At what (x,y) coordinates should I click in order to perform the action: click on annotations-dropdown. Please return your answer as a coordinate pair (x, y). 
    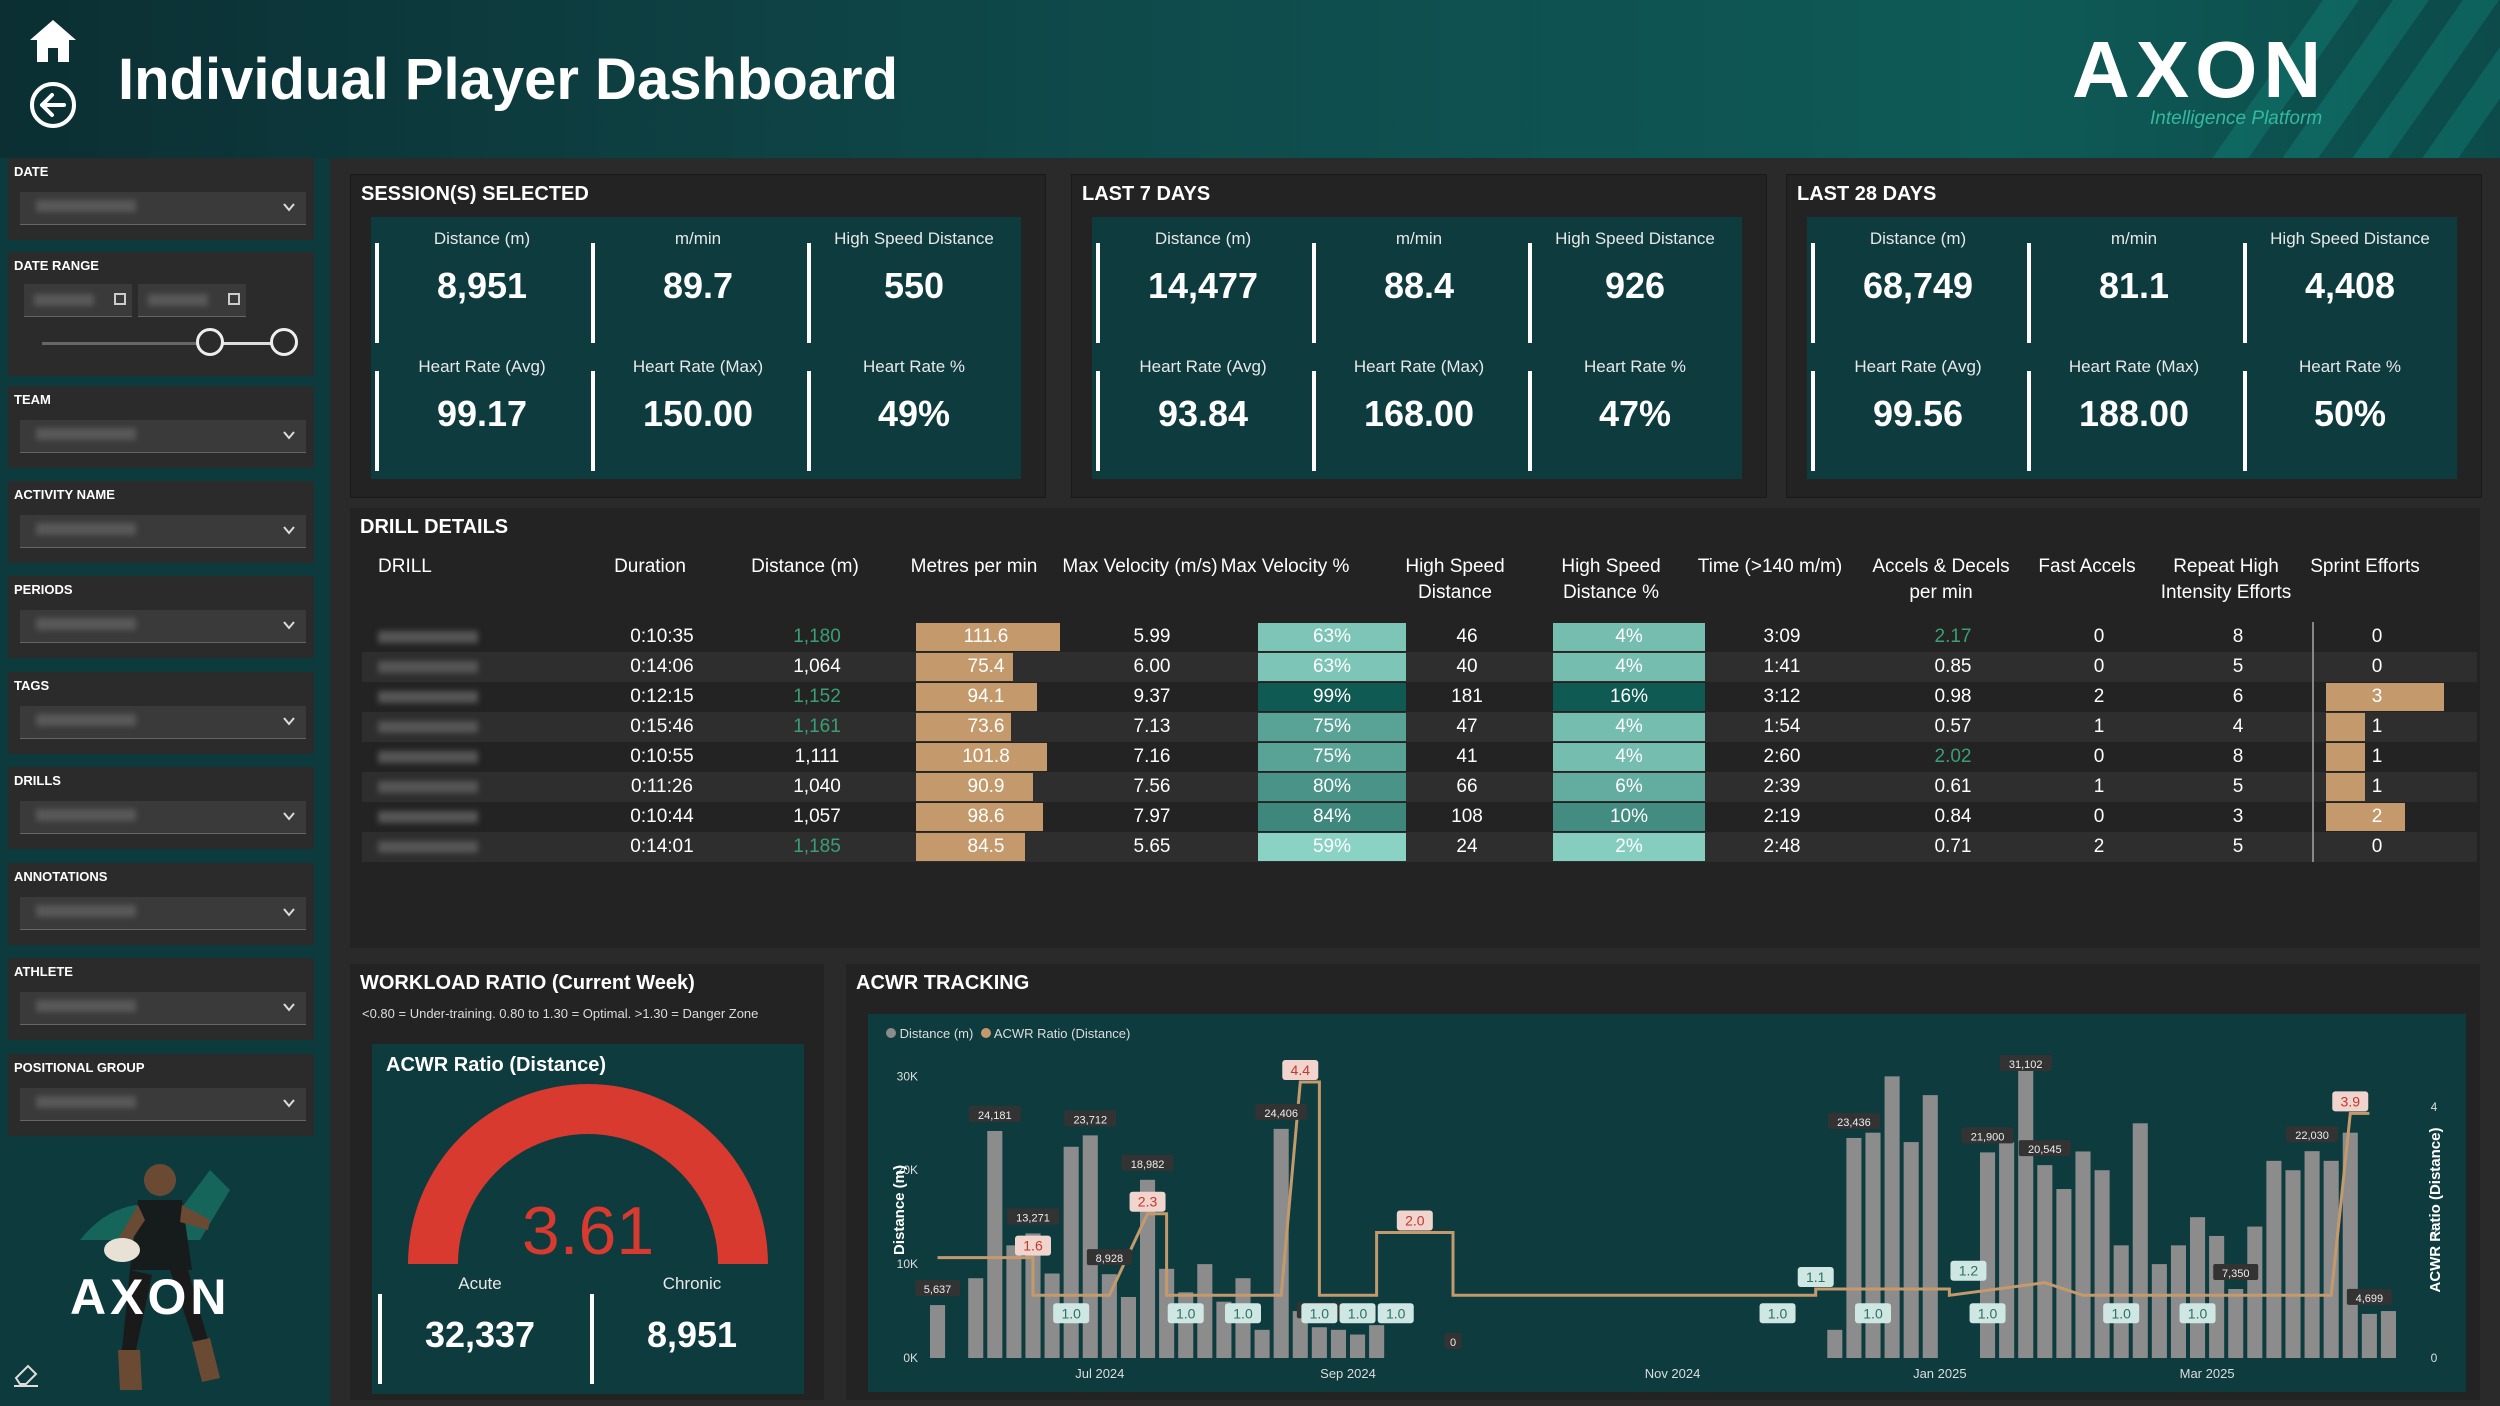
    Looking at the image, I should click on (163, 913).